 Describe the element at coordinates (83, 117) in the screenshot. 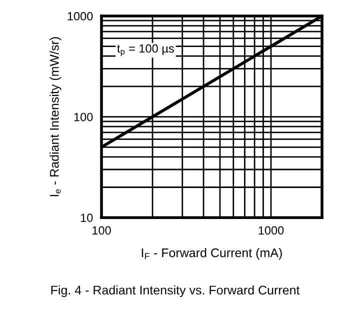

I see `y-tick-label: 100` at that location.